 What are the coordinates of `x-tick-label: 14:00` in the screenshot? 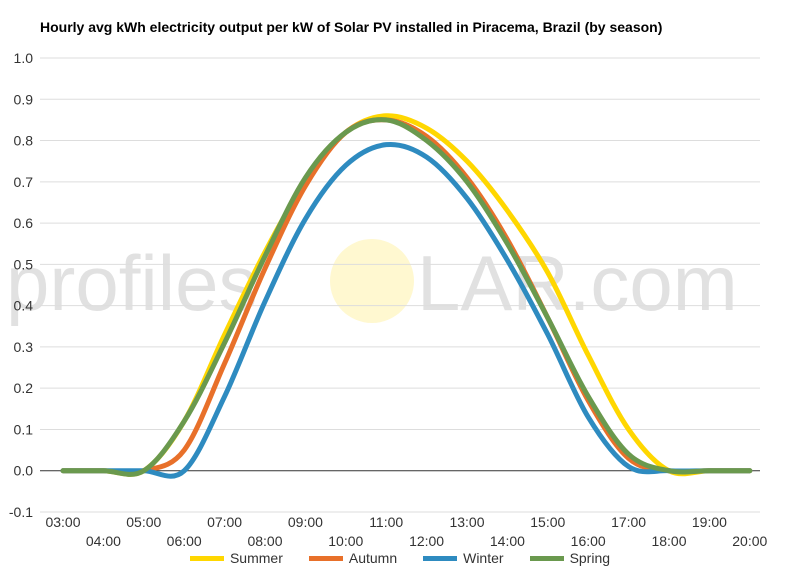 It's located at (507, 541).